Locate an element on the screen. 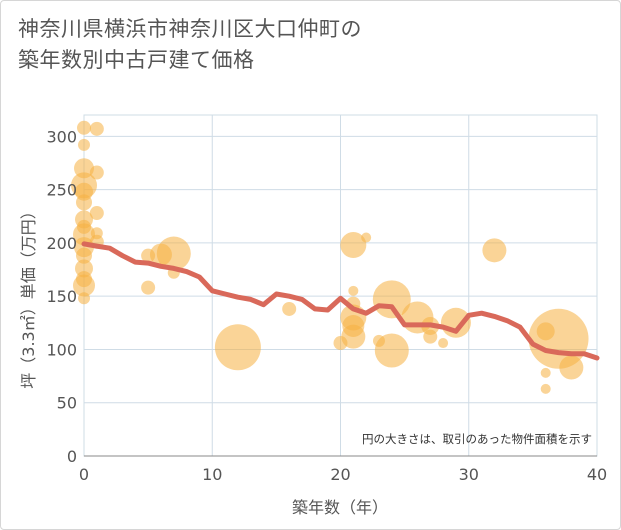  x-tick-label: 40 is located at coordinates (597, 474).